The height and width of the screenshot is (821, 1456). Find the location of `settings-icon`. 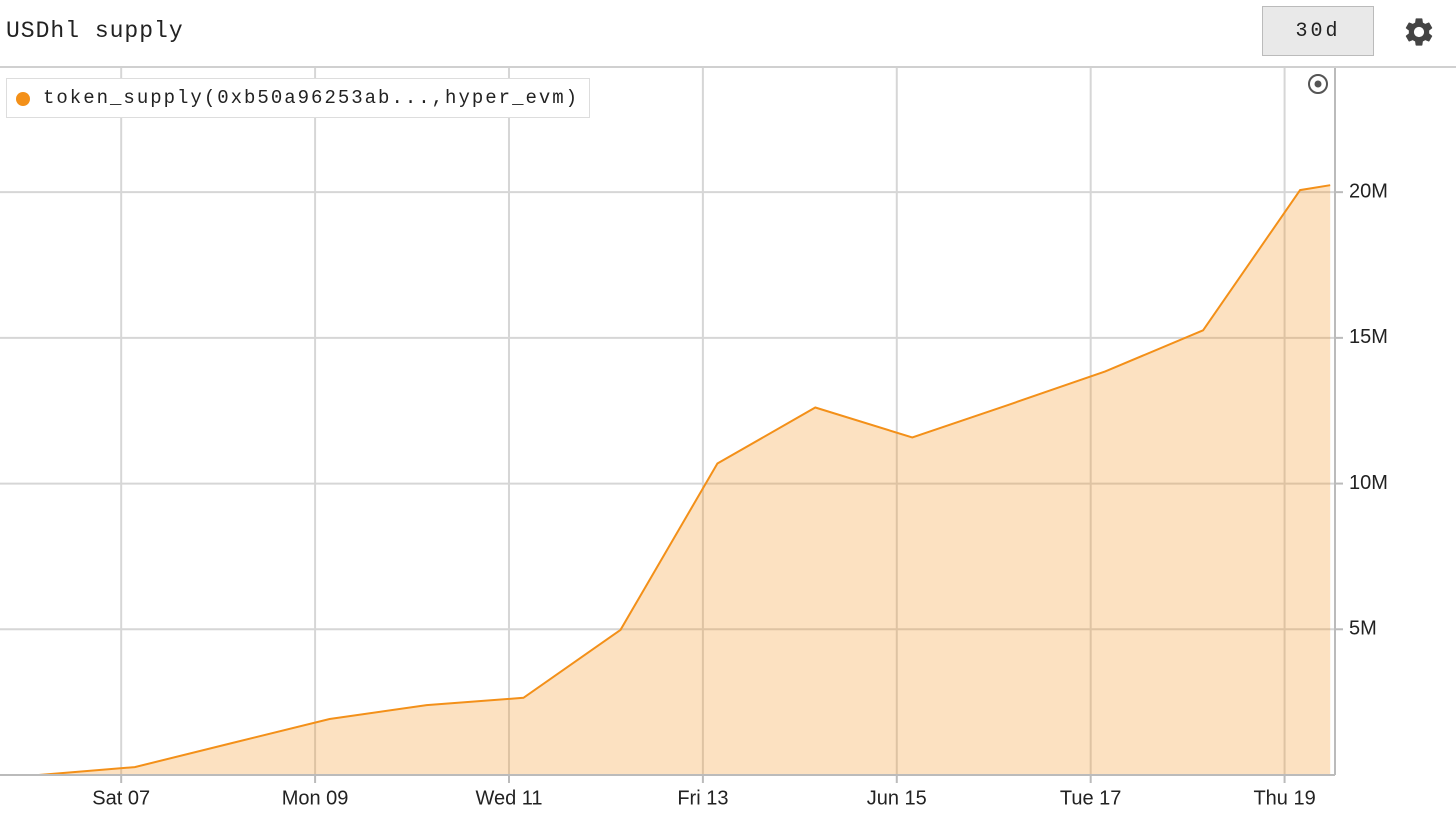

settings-icon is located at coordinates (1419, 32).